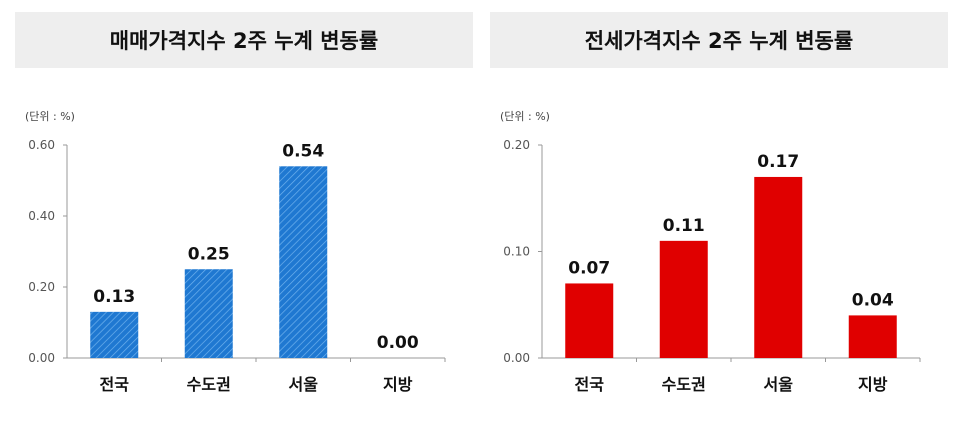 The image size is (975, 425). I want to click on data-label: 0.25, so click(209, 254).